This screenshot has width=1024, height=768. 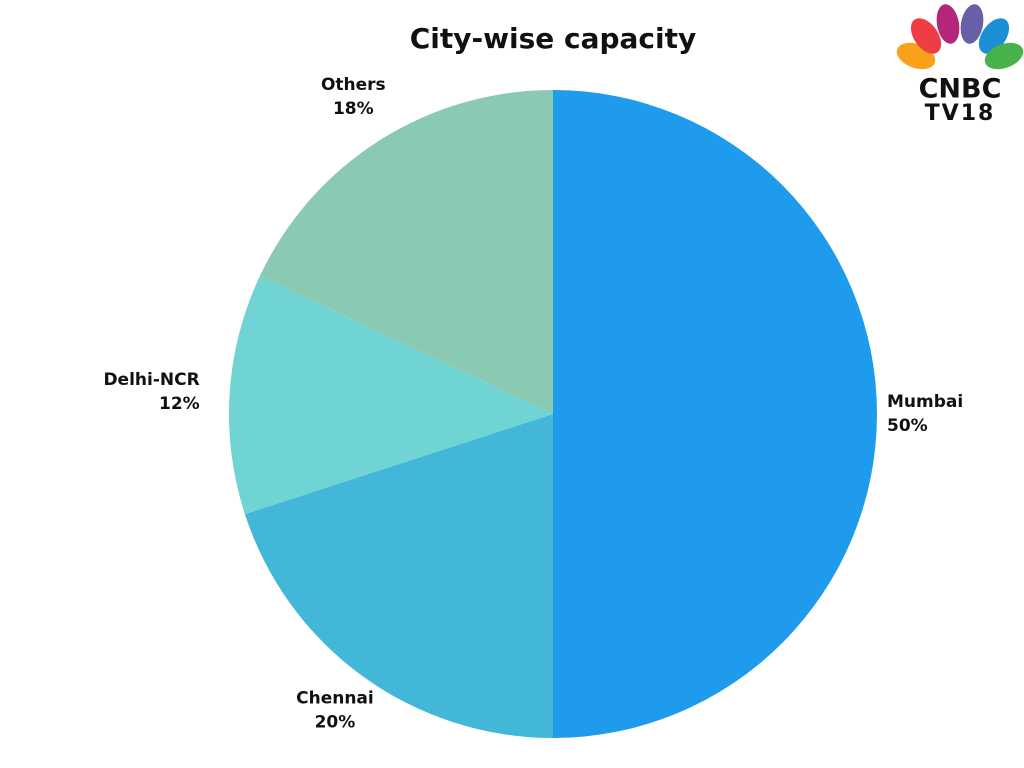 I want to click on logo-peacock, so click(x=960, y=37).